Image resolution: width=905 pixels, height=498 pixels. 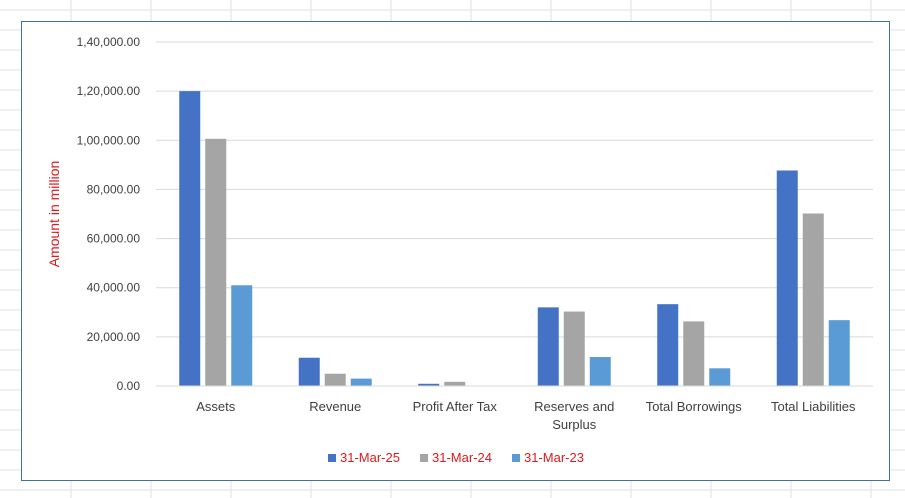 I want to click on legend-label: 31-Mar-23, so click(x=554, y=457).